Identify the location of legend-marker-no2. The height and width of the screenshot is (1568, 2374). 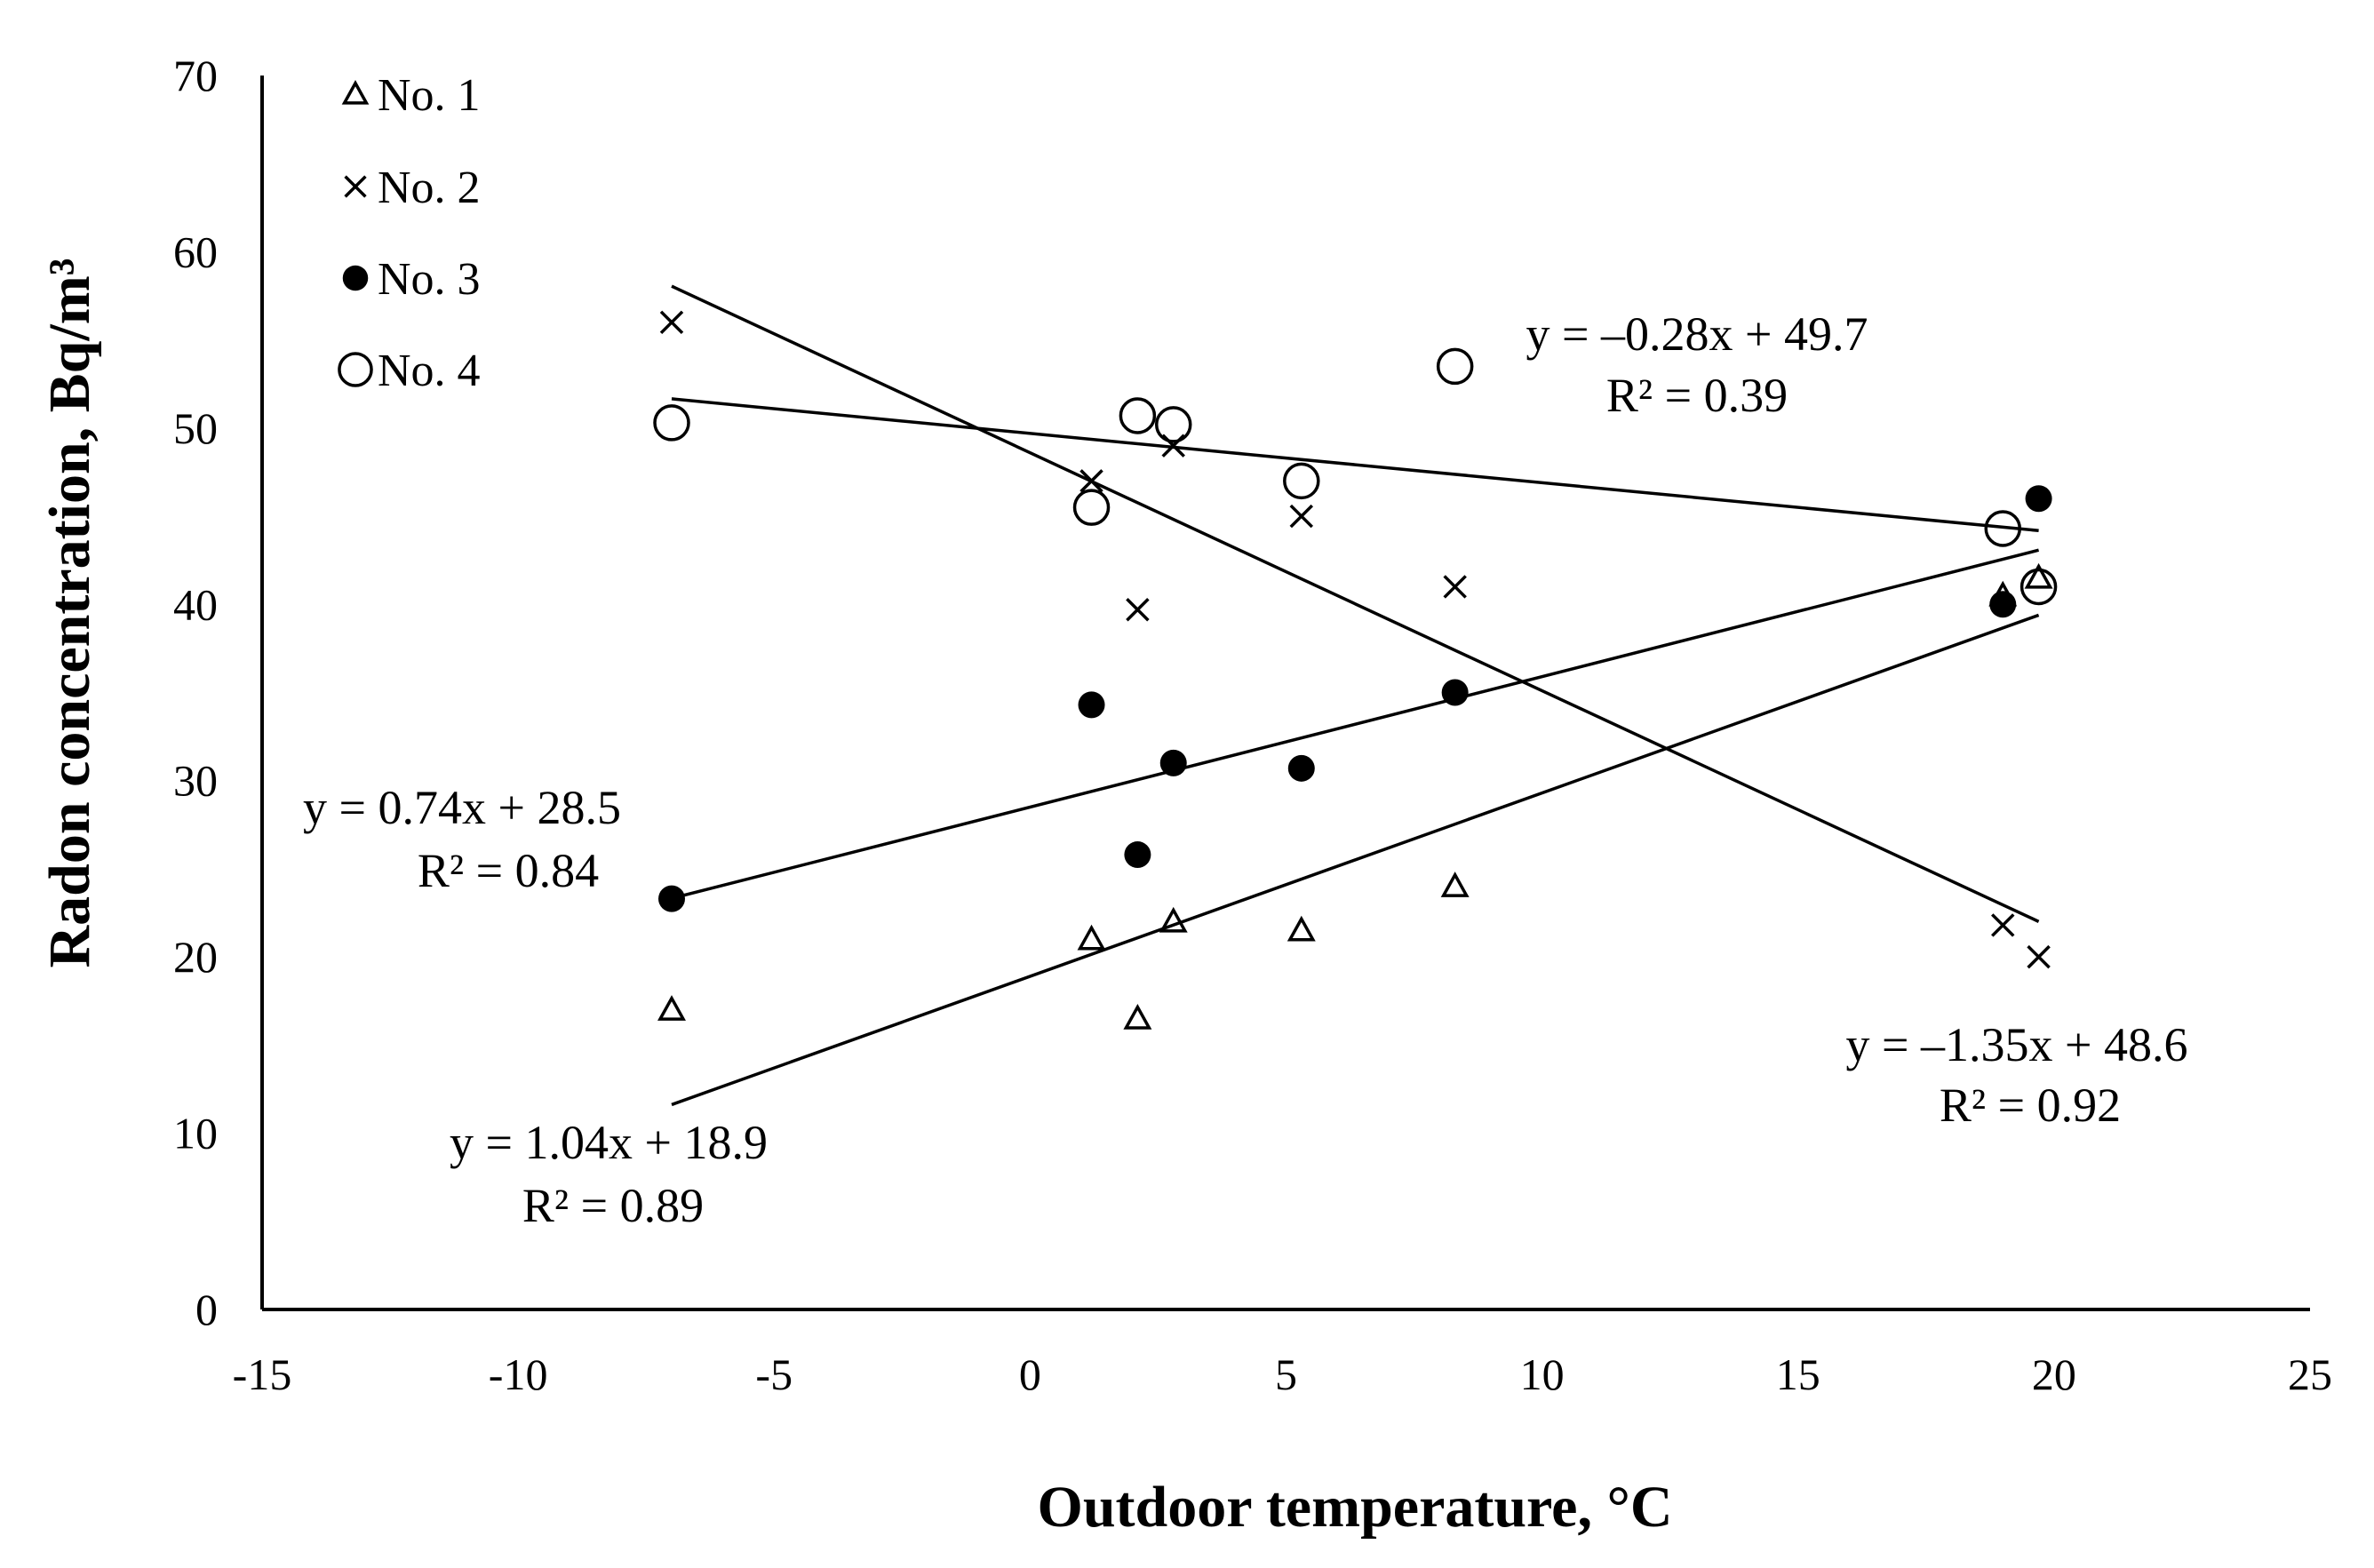
(355, 187).